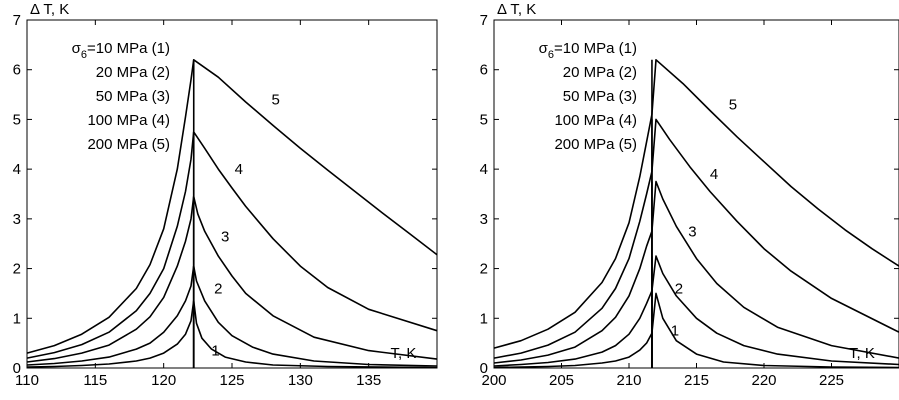 The height and width of the screenshot is (400, 899). Describe the element at coordinates (831, 380) in the screenshot. I see `x-tick-label: 225` at that location.